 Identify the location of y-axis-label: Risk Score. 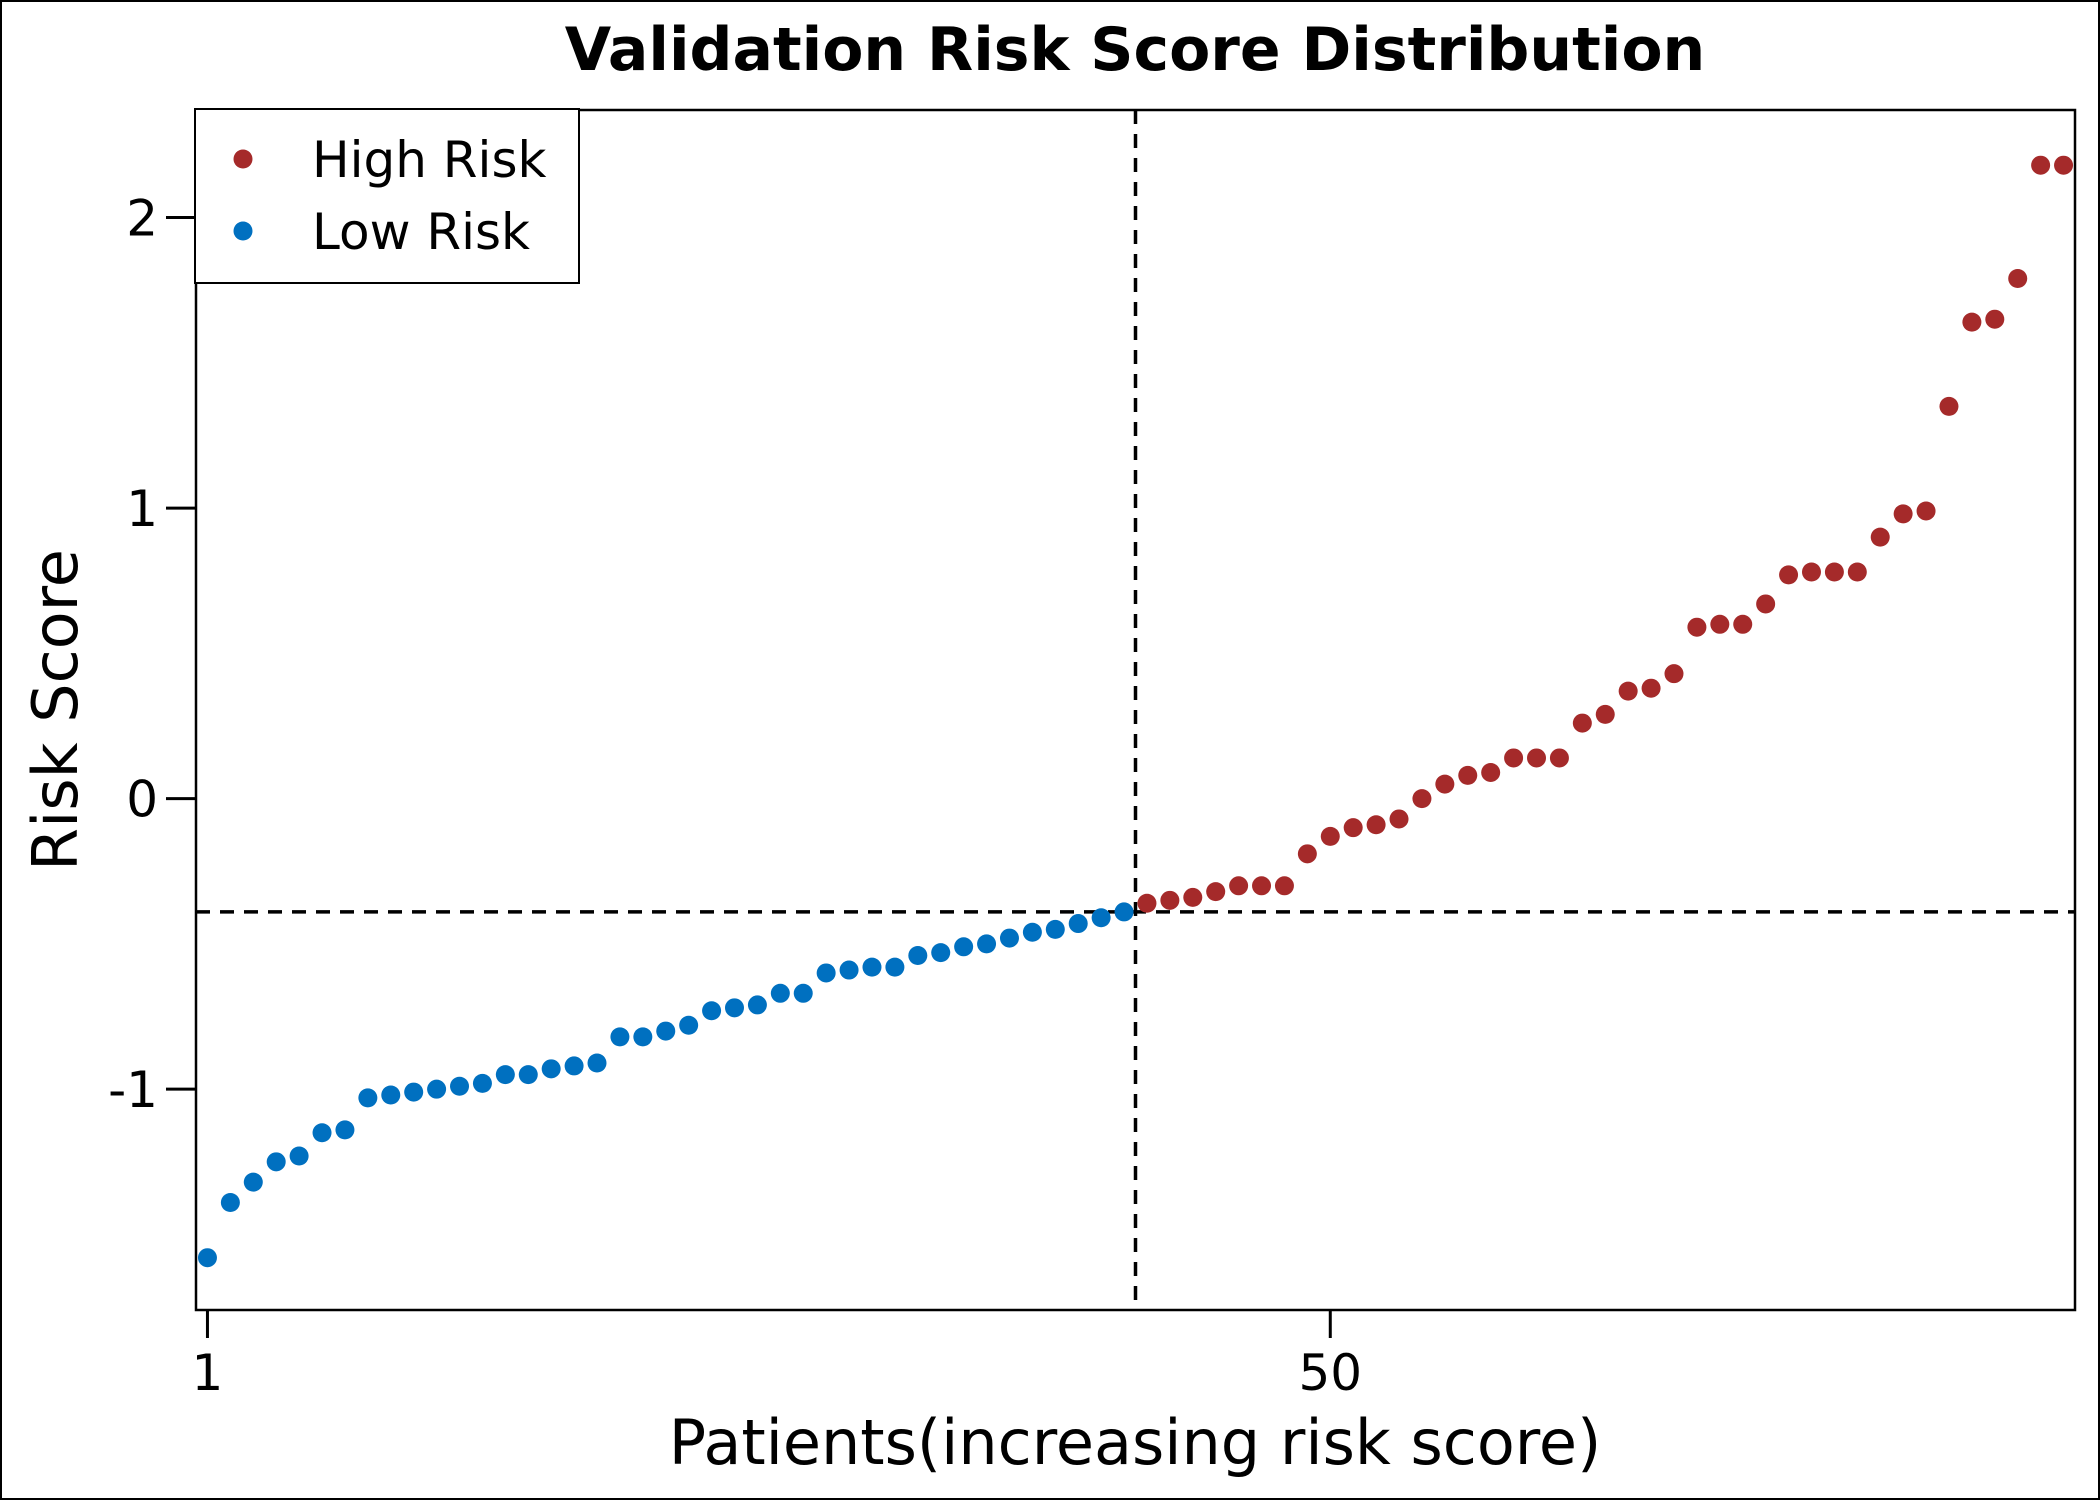
(55, 710).